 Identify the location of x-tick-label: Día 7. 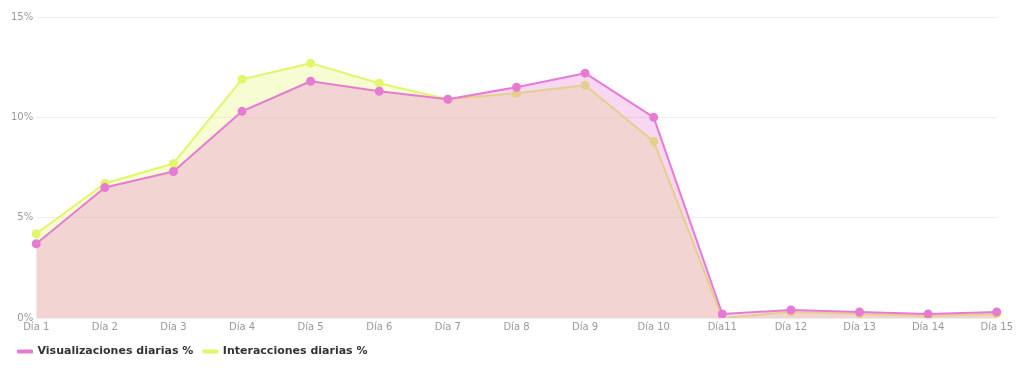
(447, 326).